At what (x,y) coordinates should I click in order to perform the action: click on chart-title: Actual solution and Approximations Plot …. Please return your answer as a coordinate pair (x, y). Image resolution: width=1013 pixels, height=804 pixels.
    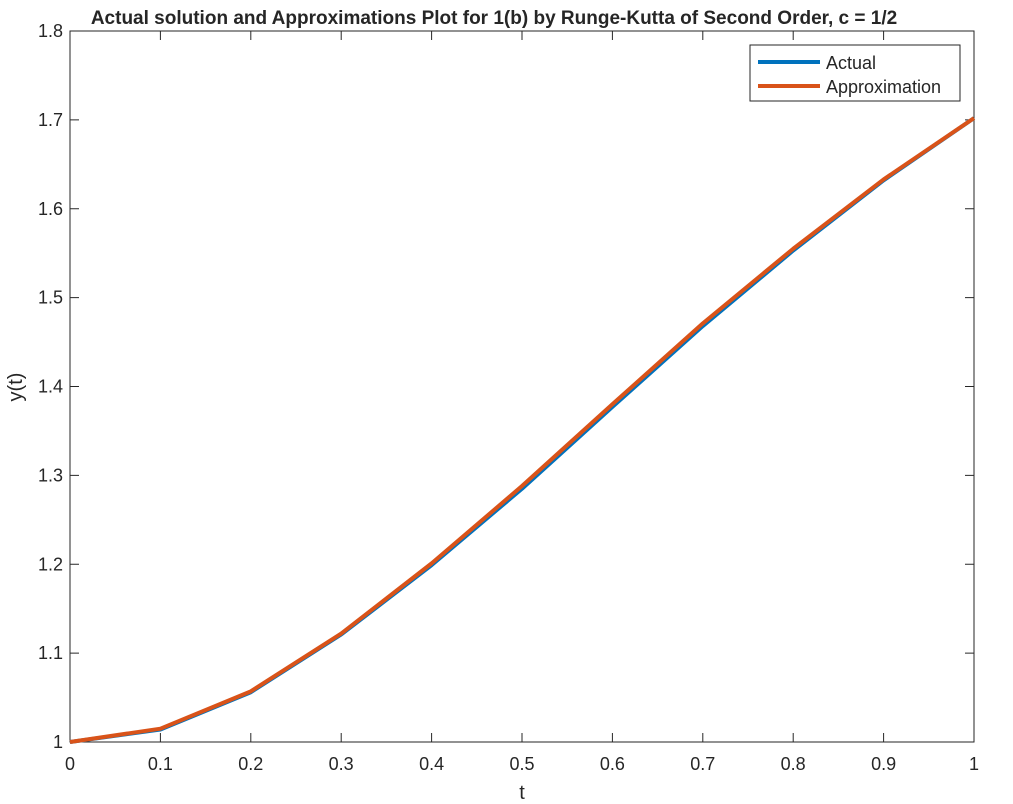
    Looking at the image, I should click on (494, 18).